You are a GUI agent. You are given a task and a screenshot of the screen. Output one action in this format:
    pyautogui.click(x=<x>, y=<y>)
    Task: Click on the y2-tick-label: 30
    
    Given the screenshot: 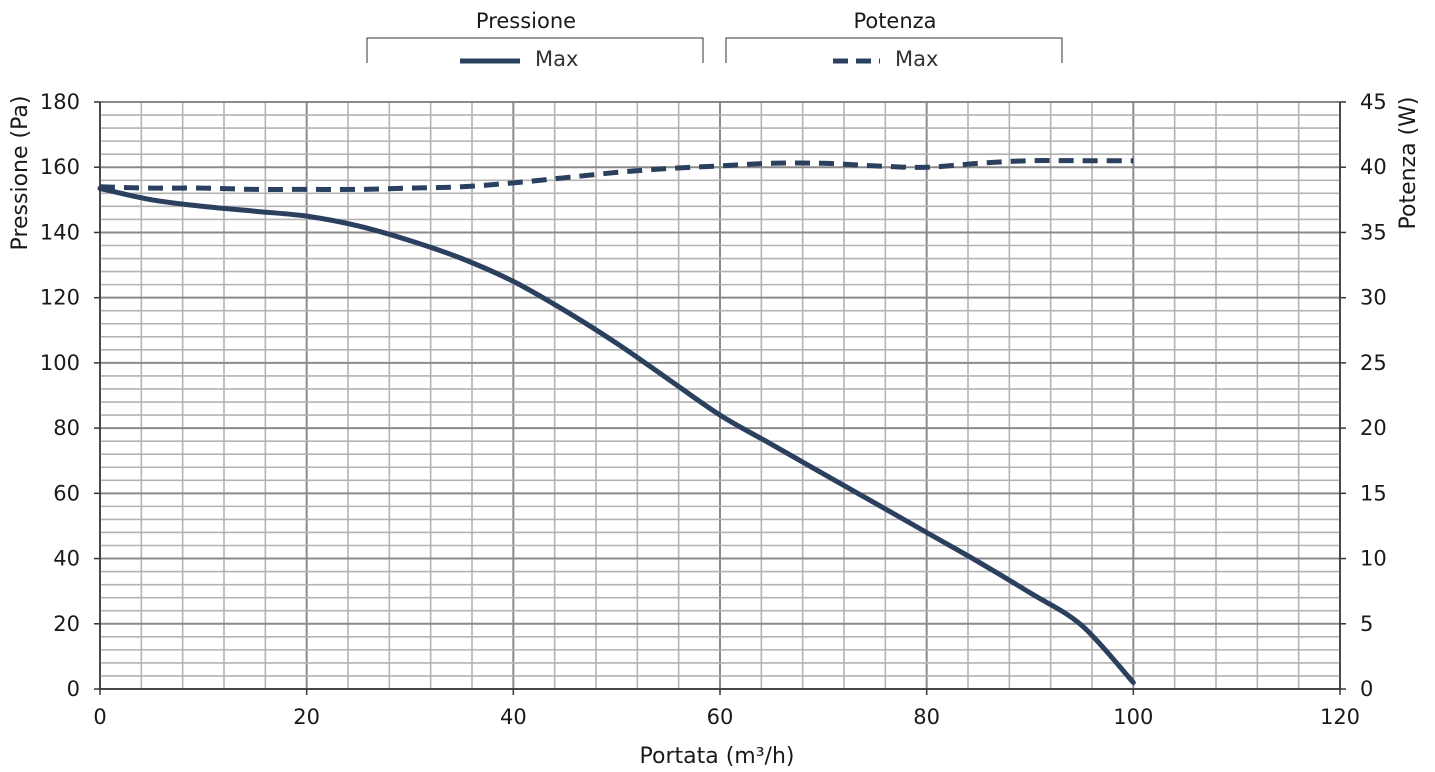 What is the action you would take?
    pyautogui.click(x=1373, y=298)
    